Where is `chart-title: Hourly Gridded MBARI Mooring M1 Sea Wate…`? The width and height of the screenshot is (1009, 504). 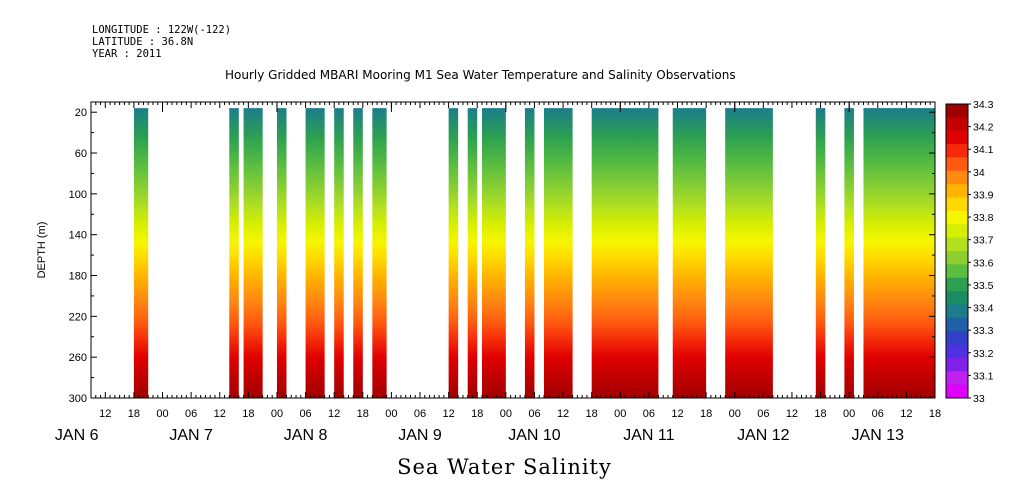 chart-title: Hourly Gridded MBARI Mooring M1 Sea Wate… is located at coordinates (480, 75).